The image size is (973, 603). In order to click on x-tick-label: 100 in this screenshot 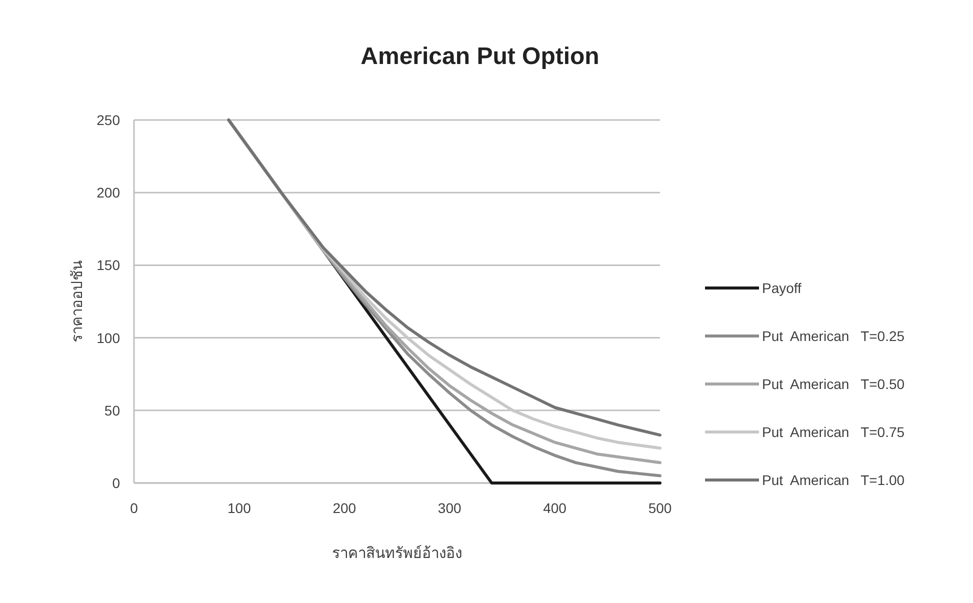, I will do `click(240, 508)`.